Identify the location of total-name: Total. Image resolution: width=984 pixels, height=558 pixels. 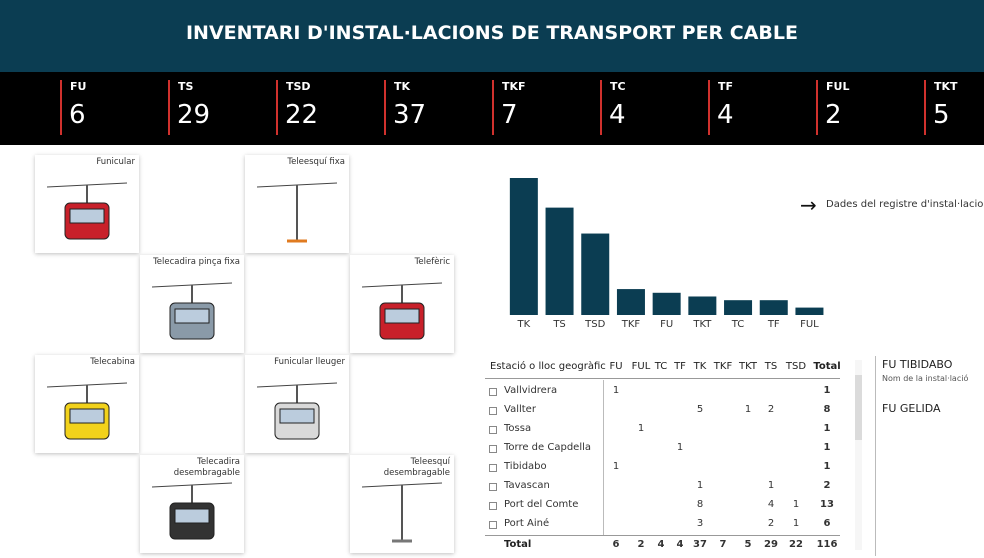
(518, 544).